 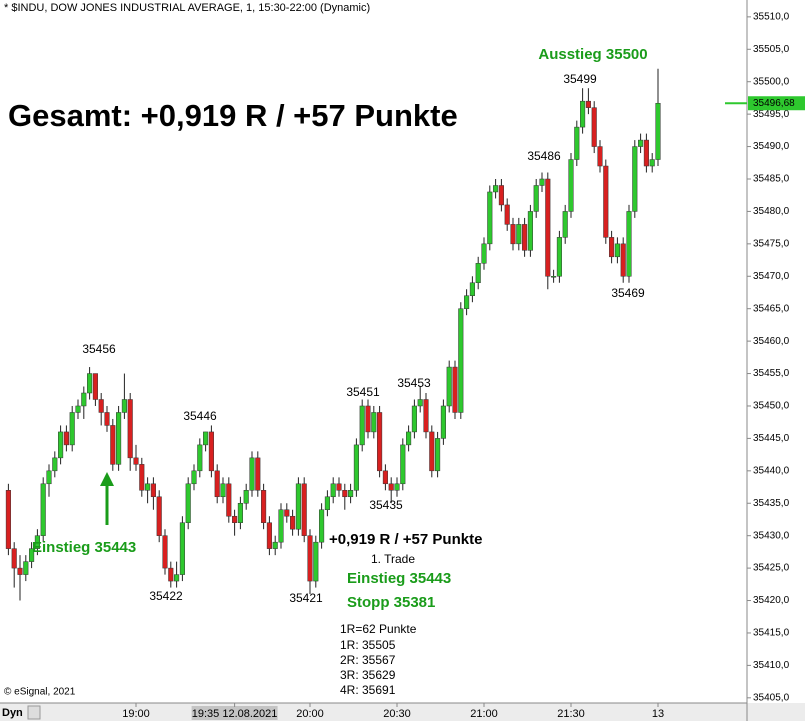 I want to click on scroll-button, so click(x=34, y=712).